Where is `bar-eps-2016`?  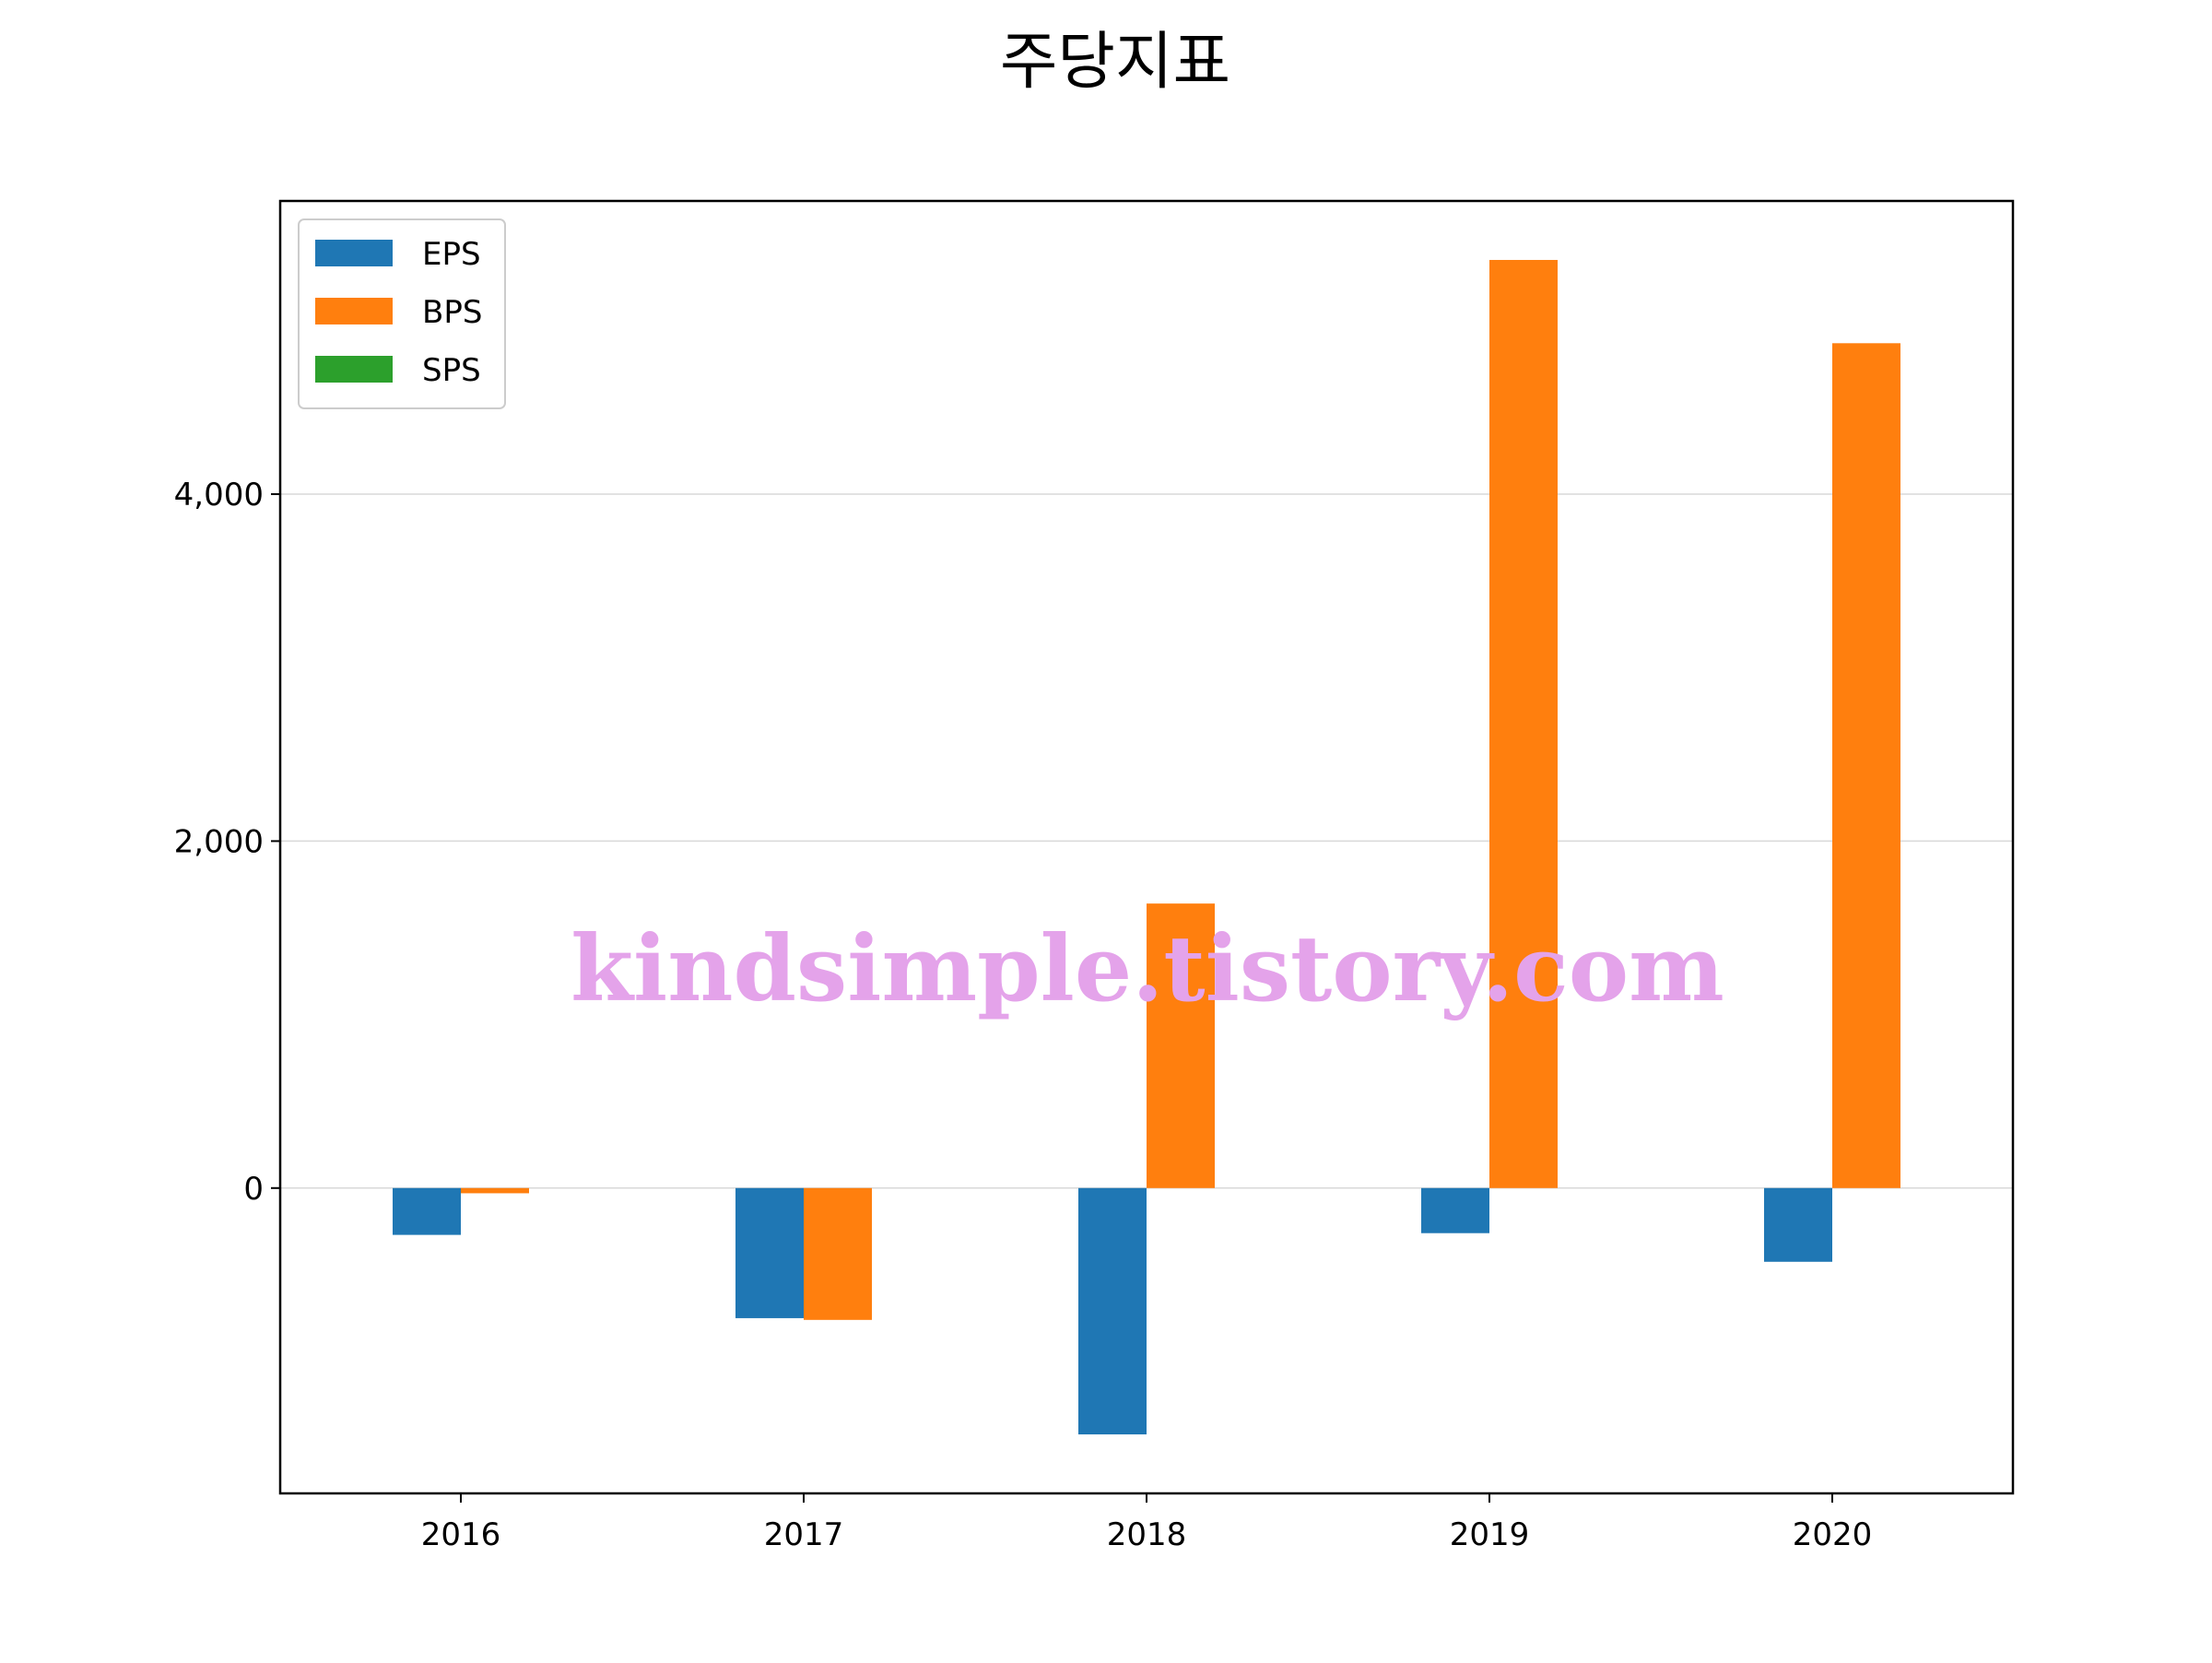
bar-eps-2016 is located at coordinates (427, 1211).